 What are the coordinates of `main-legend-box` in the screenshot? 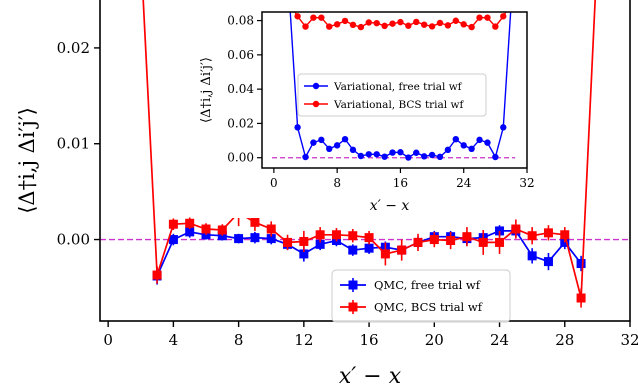 It's located at (421, 296).